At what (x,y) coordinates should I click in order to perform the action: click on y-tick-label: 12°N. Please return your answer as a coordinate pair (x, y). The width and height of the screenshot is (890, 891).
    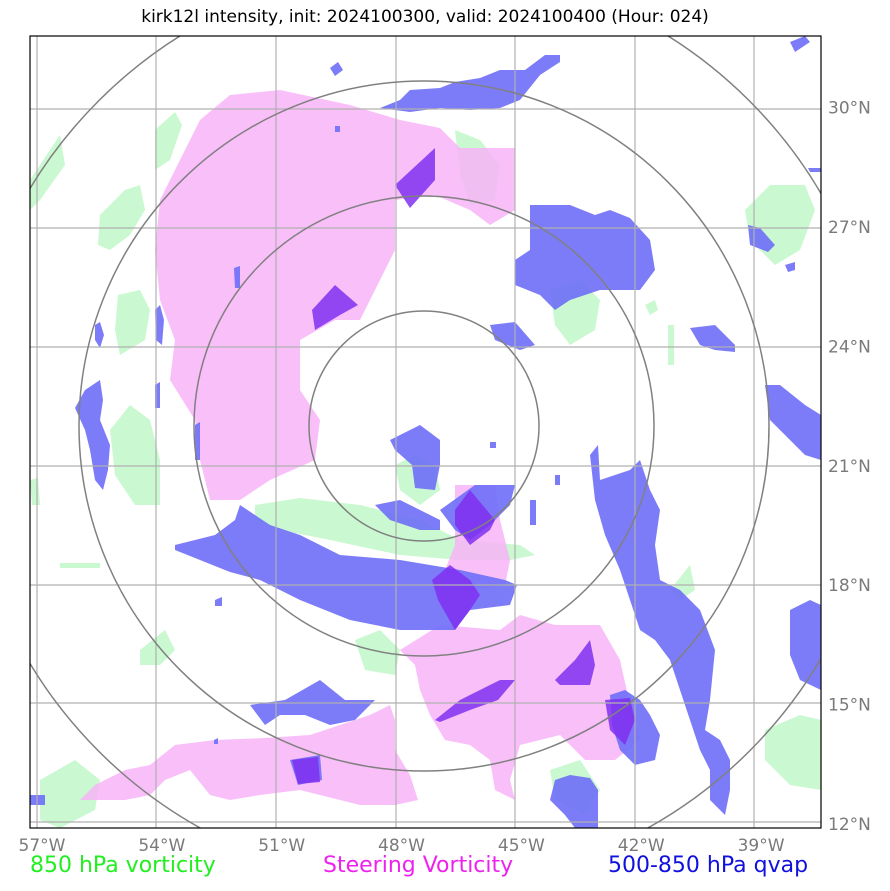
    Looking at the image, I should click on (849, 825).